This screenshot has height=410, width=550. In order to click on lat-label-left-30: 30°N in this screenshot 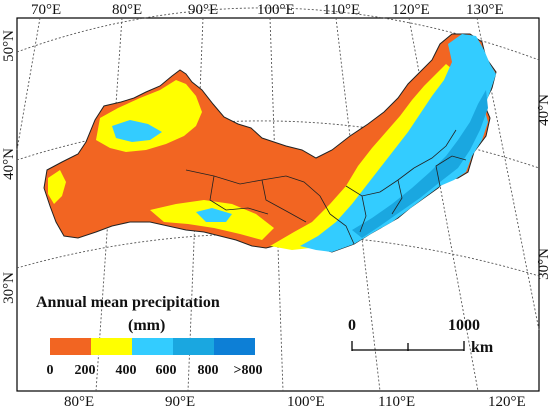, I will do `click(9, 288)`.